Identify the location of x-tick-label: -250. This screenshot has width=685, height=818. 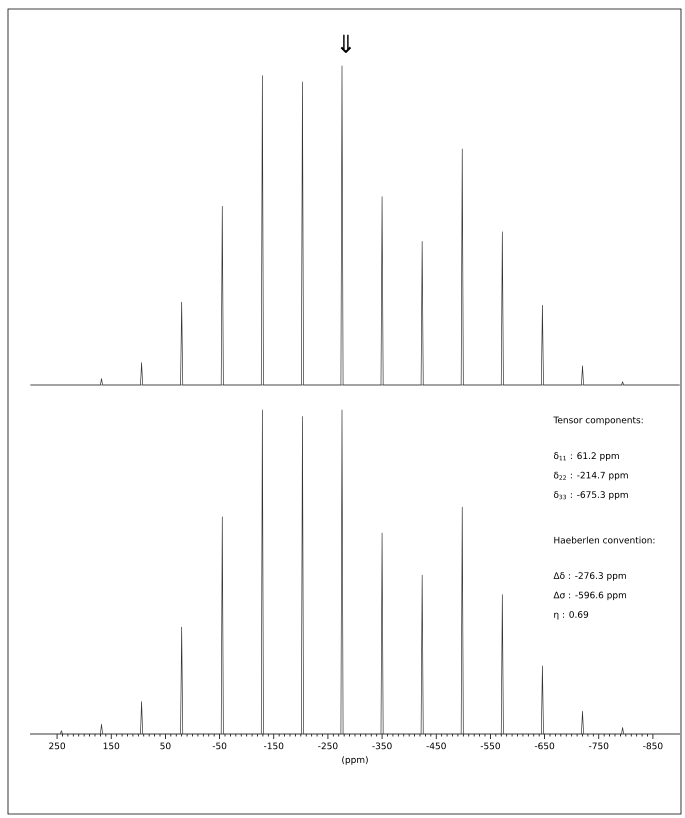
(328, 746).